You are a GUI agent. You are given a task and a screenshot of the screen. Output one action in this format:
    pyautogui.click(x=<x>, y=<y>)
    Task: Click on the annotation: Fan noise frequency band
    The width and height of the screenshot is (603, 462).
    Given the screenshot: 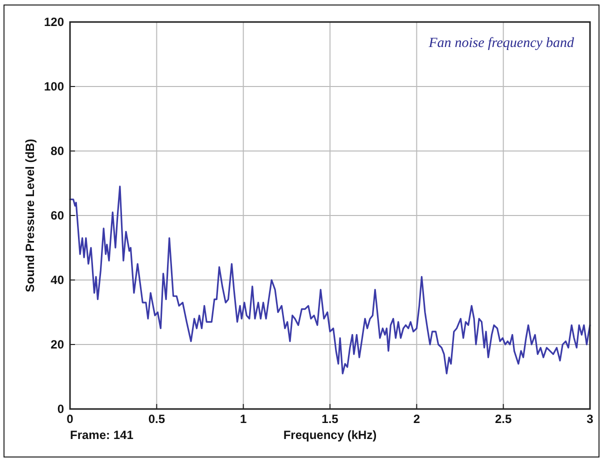 What is the action you would take?
    pyautogui.click(x=501, y=43)
    